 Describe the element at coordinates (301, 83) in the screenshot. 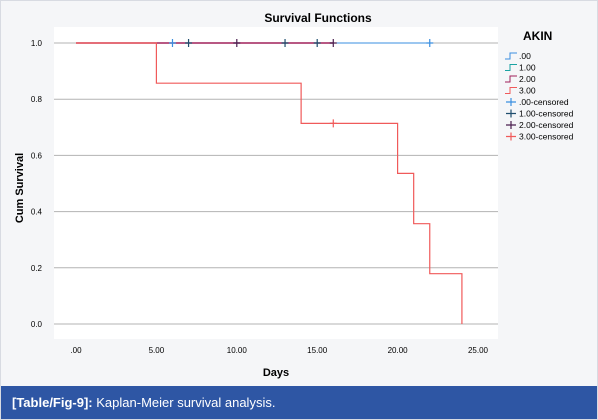

I see `censor-markers` at that location.